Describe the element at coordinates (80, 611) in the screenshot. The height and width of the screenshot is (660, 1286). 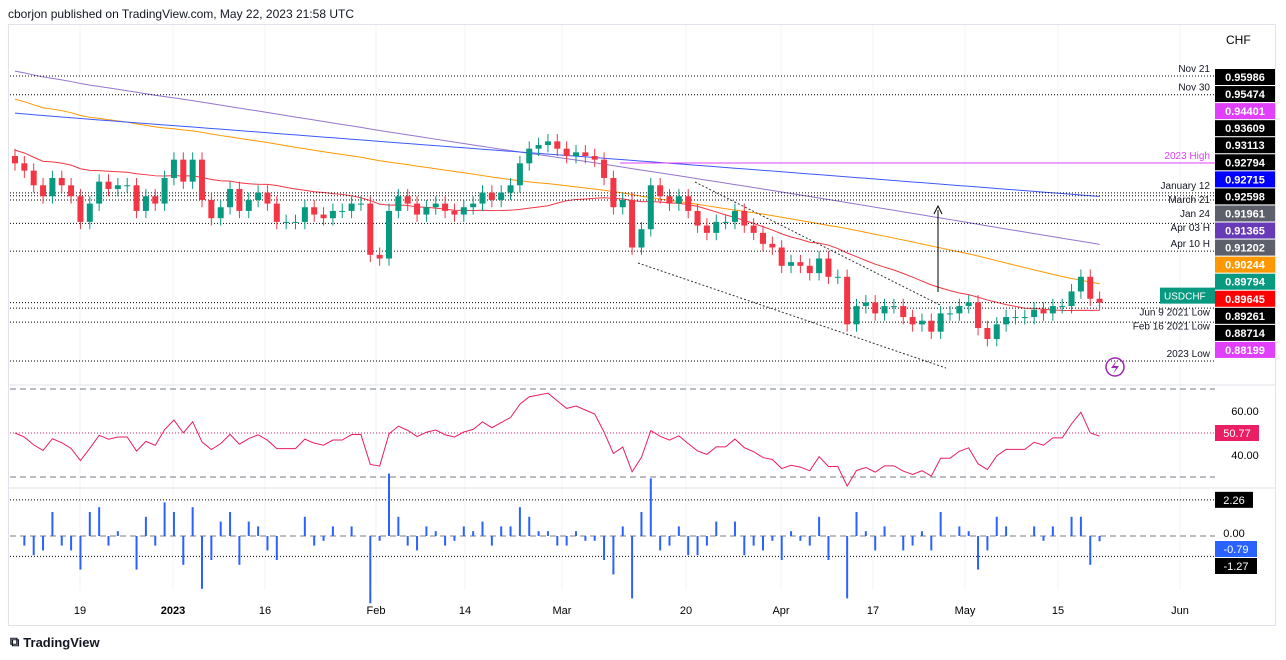
I see `x-tick: 19` at that location.